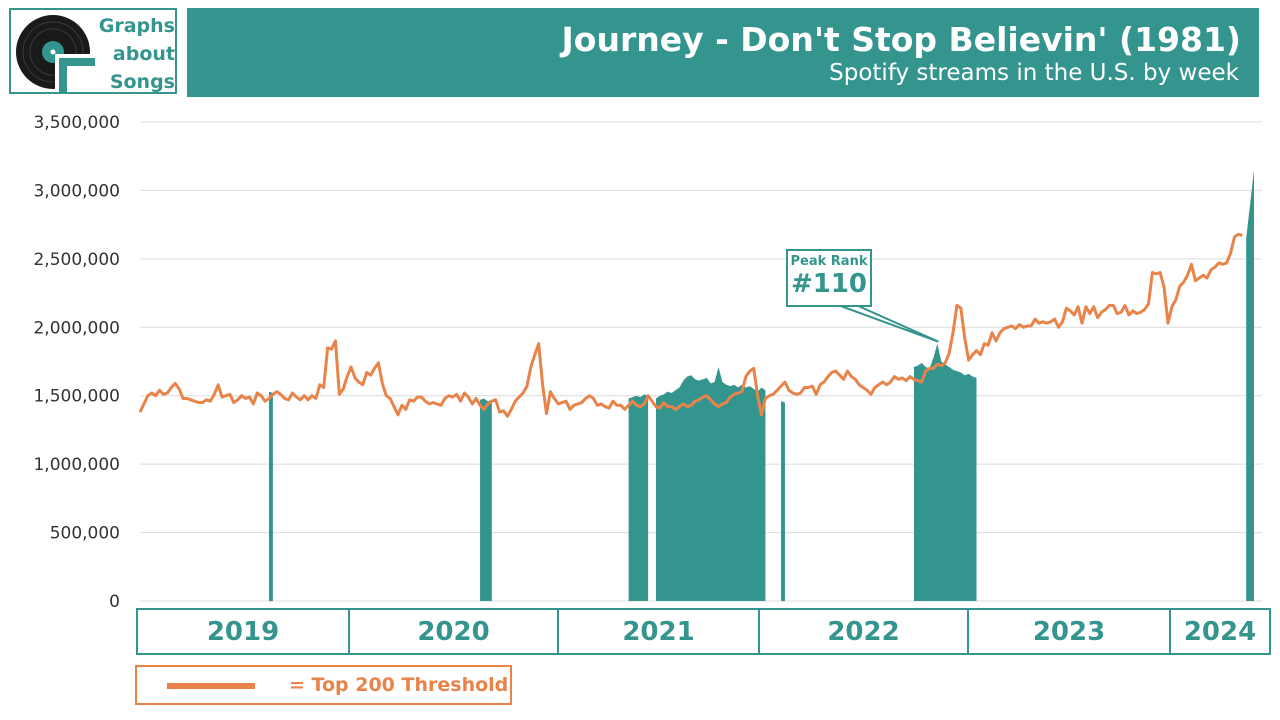 The width and height of the screenshot is (1280, 720). What do you see at coordinates (658, 631) in the screenshot?
I see `year-label-2021: 2021` at bounding box center [658, 631].